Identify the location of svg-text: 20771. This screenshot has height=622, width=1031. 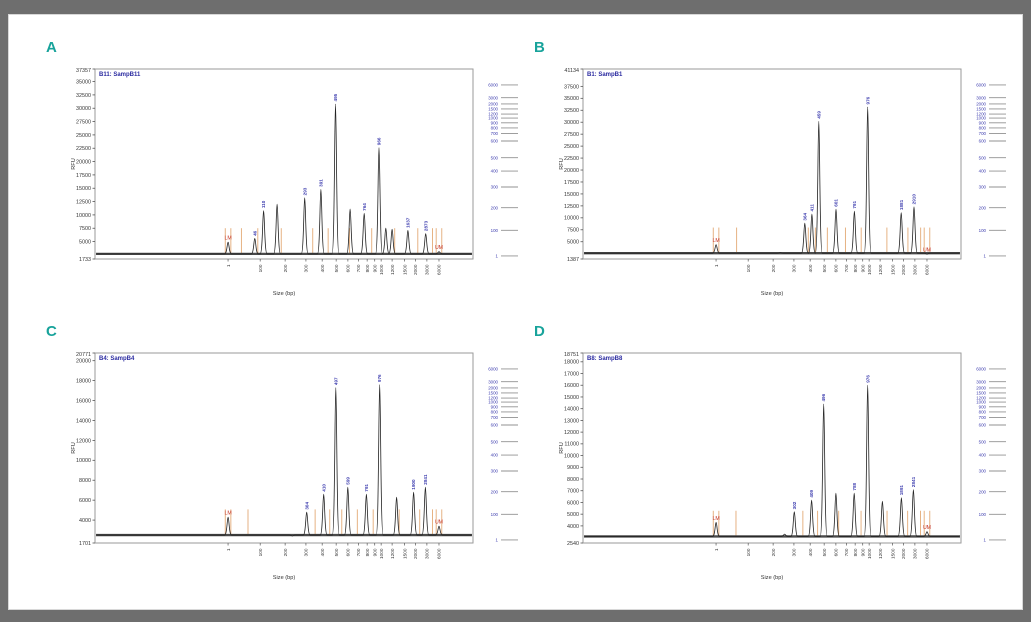
(83, 355).